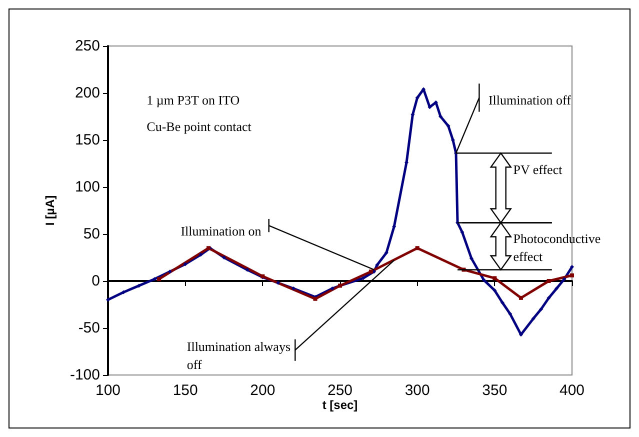 The width and height of the screenshot is (639, 437). Describe the element at coordinates (87, 46) in the screenshot. I see `y-tick-label: 250` at that location.